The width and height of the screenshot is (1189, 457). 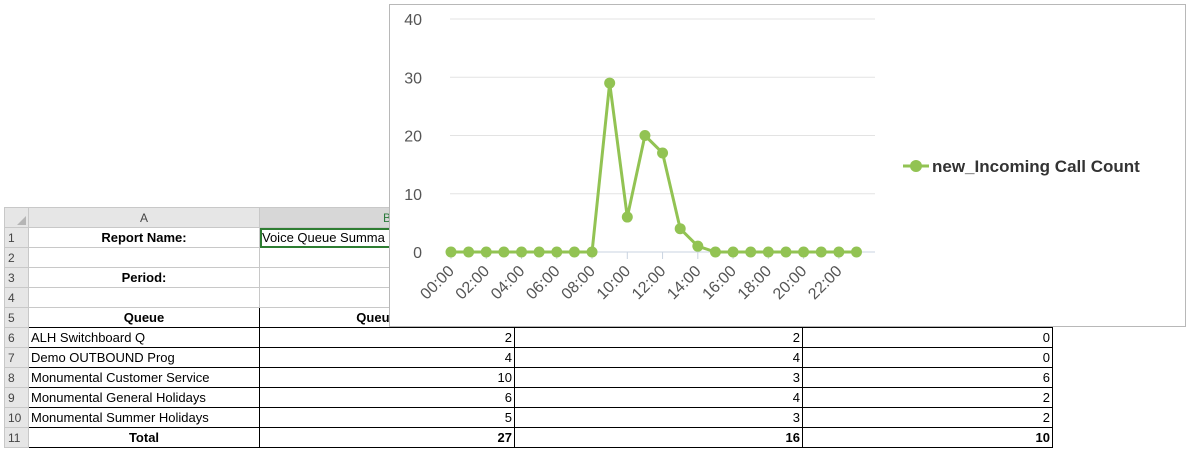 I want to click on cell-d10: 2, so click(x=927, y=417).